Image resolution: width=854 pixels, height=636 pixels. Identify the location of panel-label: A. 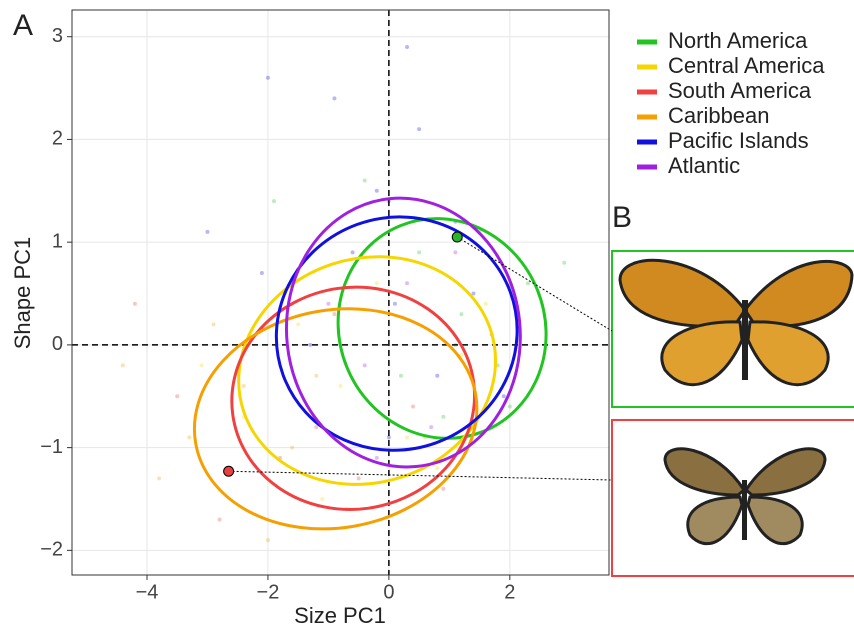
(23, 25).